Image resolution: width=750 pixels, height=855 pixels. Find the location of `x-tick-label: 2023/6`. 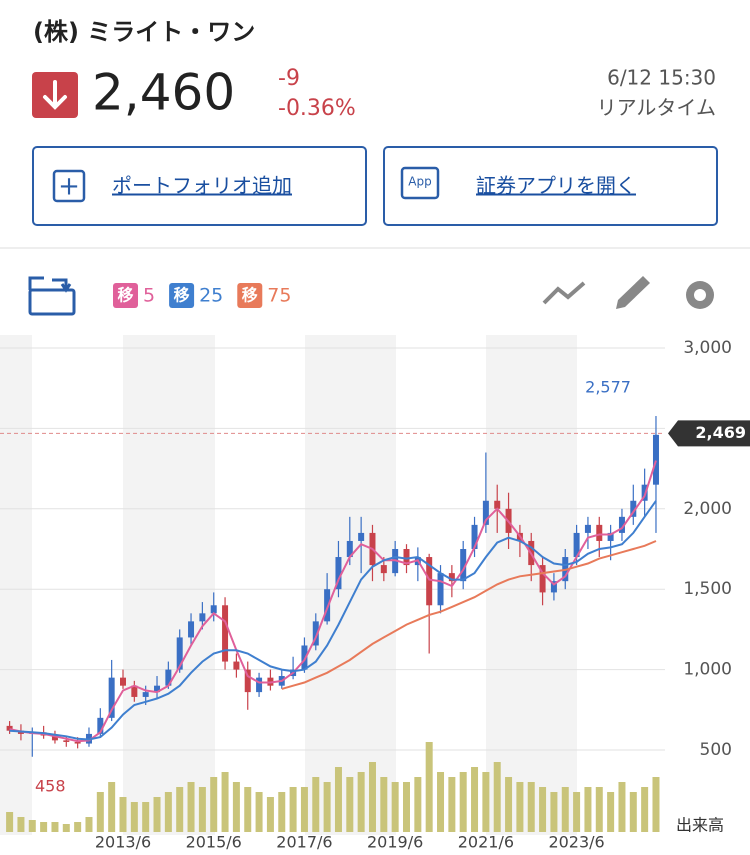

x-tick-label: 2023/6 is located at coordinates (576, 842).